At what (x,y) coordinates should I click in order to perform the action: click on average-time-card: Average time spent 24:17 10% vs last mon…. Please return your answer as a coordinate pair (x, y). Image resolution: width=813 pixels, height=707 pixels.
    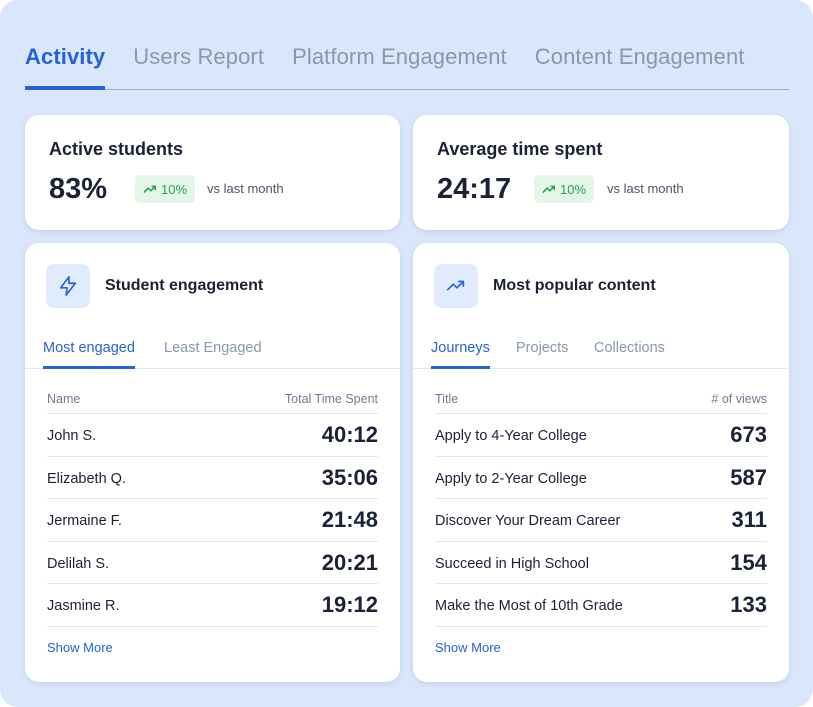
    Looking at the image, I should click on (601, 172).